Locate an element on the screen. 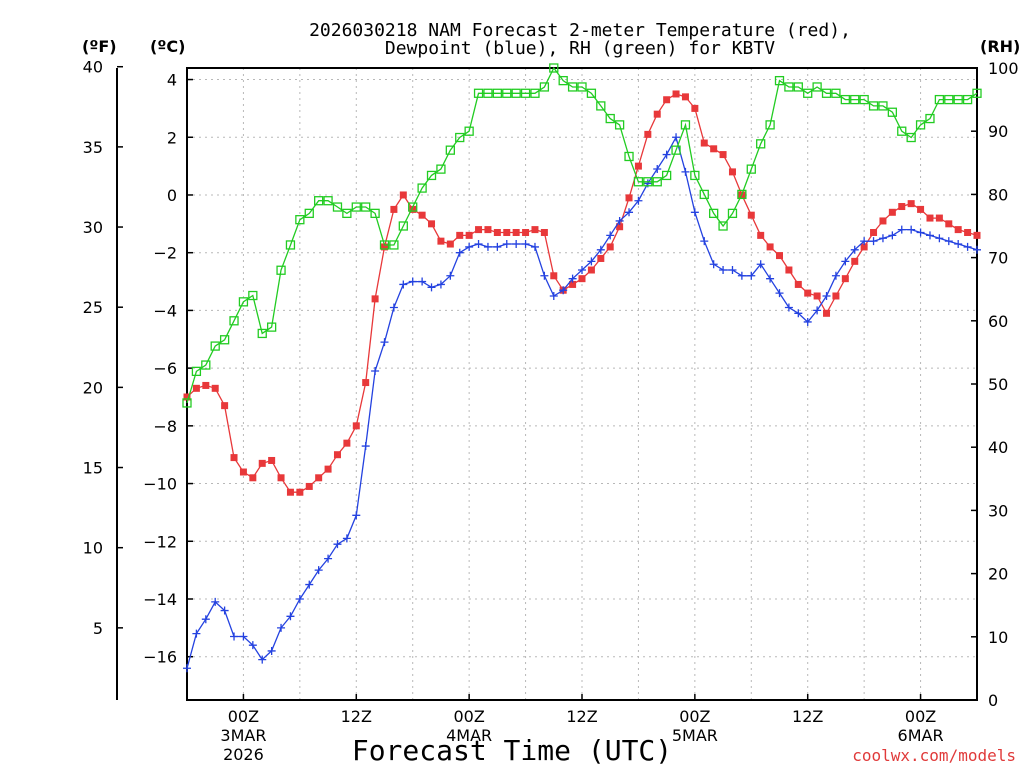 This screenshot has width=1024, height=768. fahrenheit-tick-label: 40 is located at coordinates (93, 67).